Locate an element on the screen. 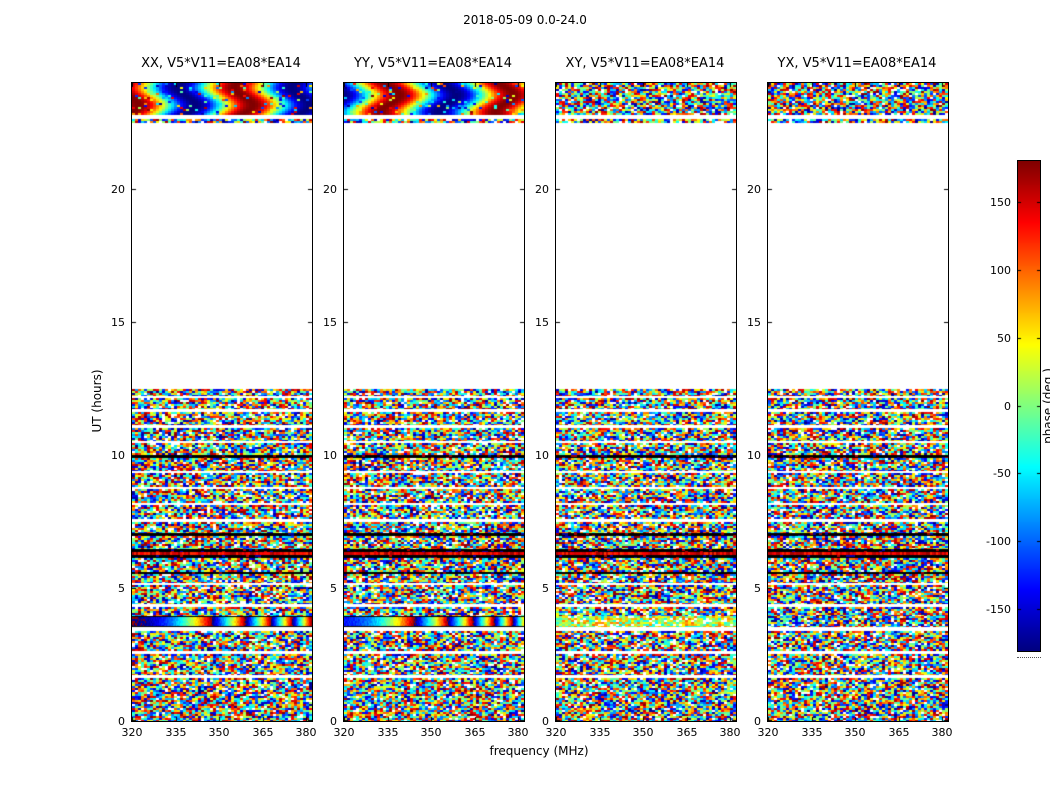  colorbar-tick-label: 150 is located at coordinates (1000, 202).